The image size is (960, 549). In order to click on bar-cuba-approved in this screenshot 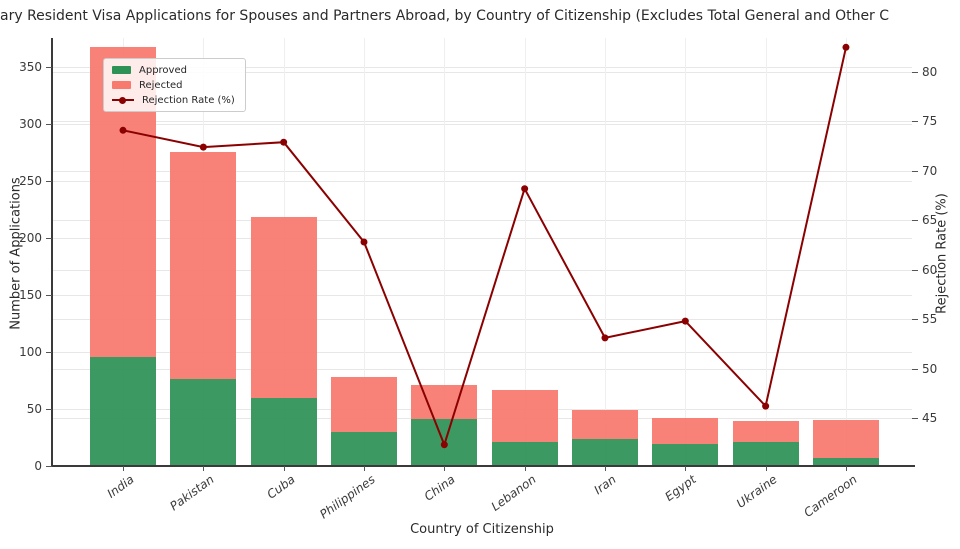, I will do `click(283, 432)`.